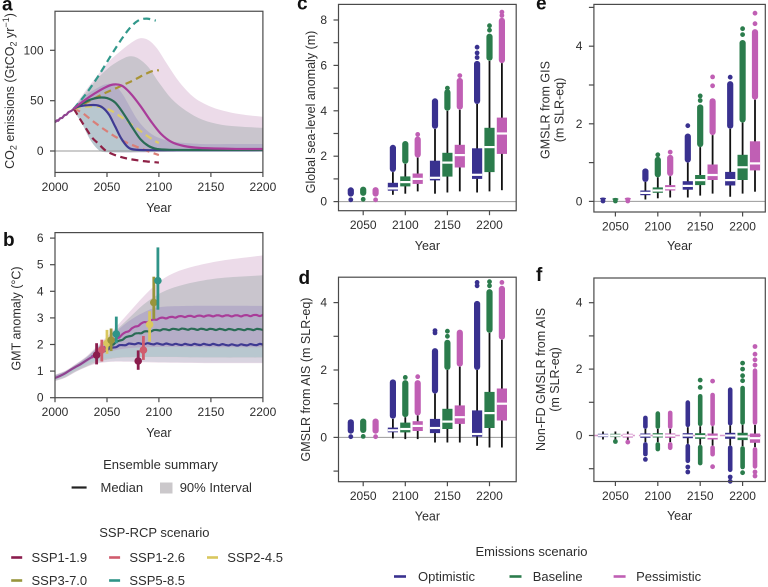 This screenshot has width=768, height=587. Describe the element at coordinates (17, 318) in the screenshot. I see `svg-text: GMT anomaly (°C)` at that location.